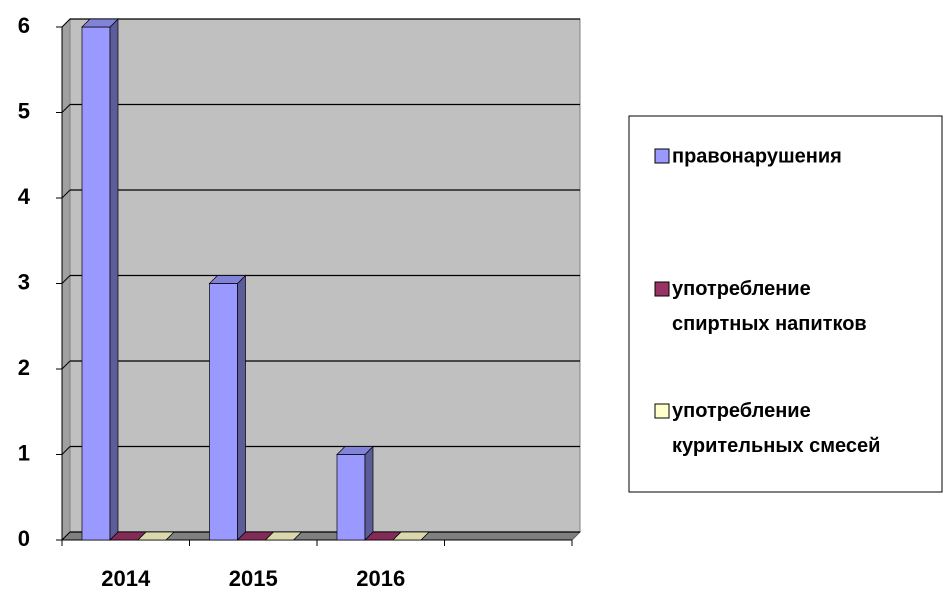 The height and width of the screenshot is (592, 944). Describe the element at coordinates (757, 156) in the screenshot. I see `legend-label: правонарушения` at that location.